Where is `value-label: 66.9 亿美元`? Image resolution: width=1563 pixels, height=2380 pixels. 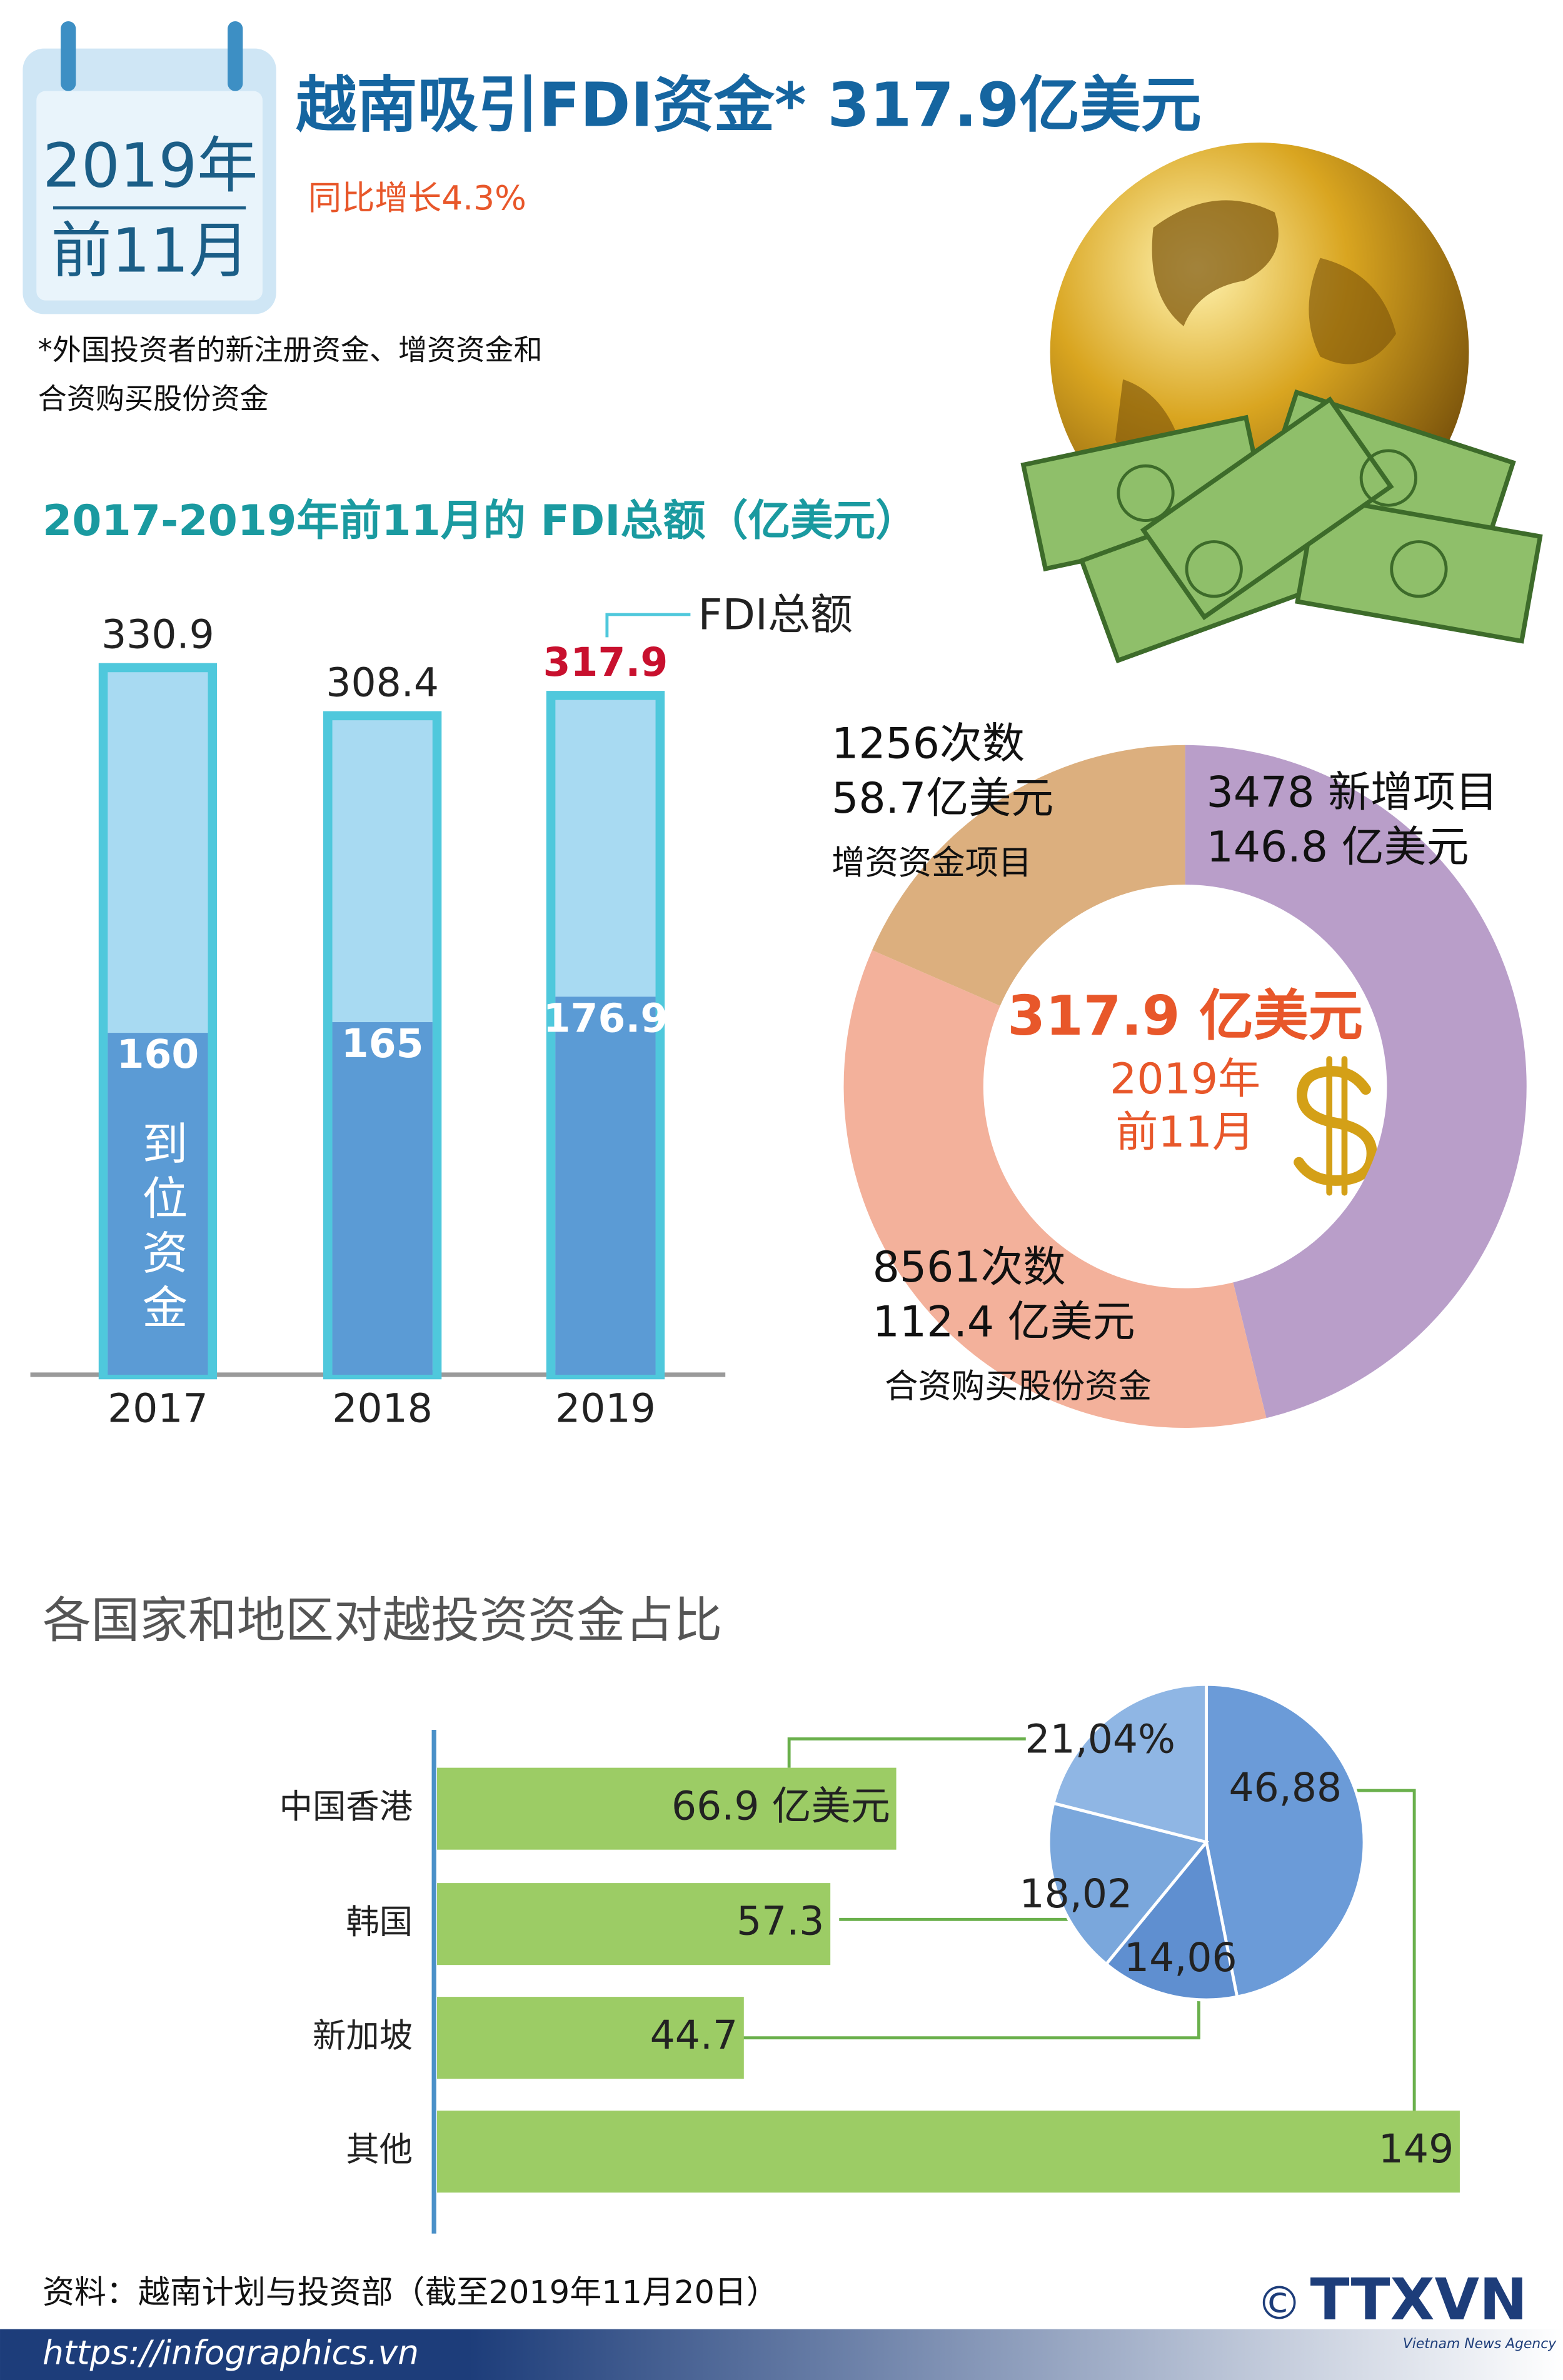 value-label: 66.9 亿美元 is located at coordinates (780, 1805).